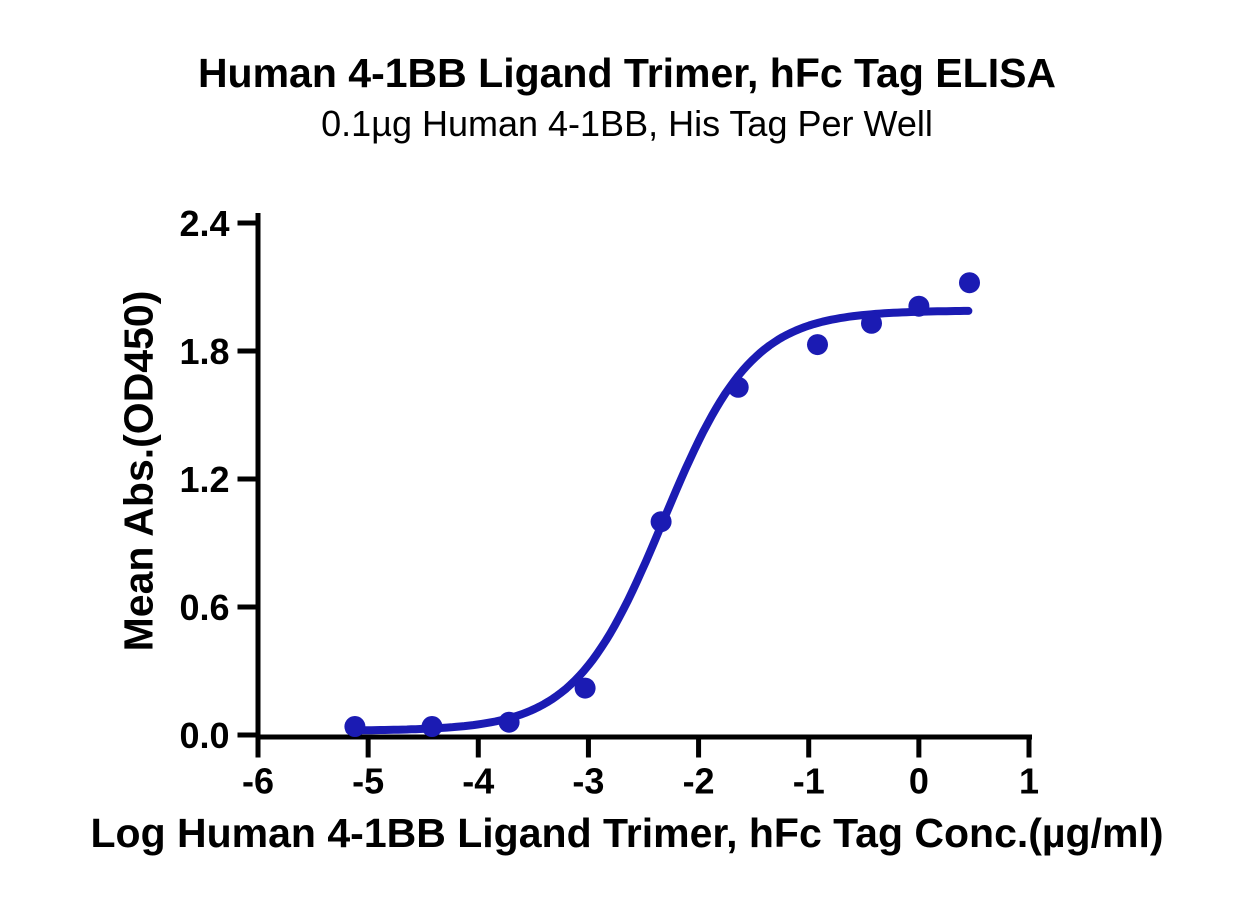  Describe the element at coordinates (627, 123) in the screenshot. I see `chart-subtitle: 0.1µg Human 4-1BB, His Tag Per Well` at that location.